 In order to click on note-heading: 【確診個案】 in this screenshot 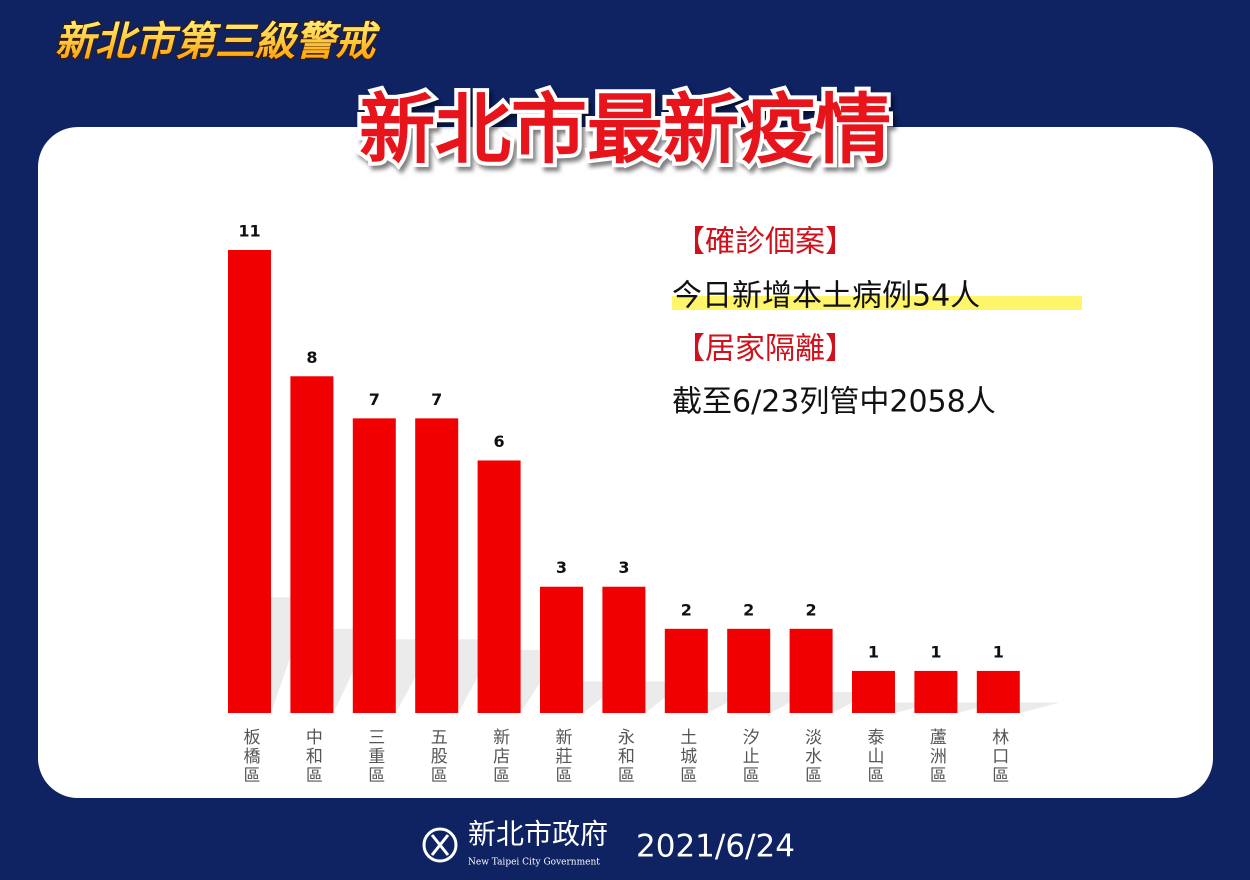, I will do `click(765, 242)`.